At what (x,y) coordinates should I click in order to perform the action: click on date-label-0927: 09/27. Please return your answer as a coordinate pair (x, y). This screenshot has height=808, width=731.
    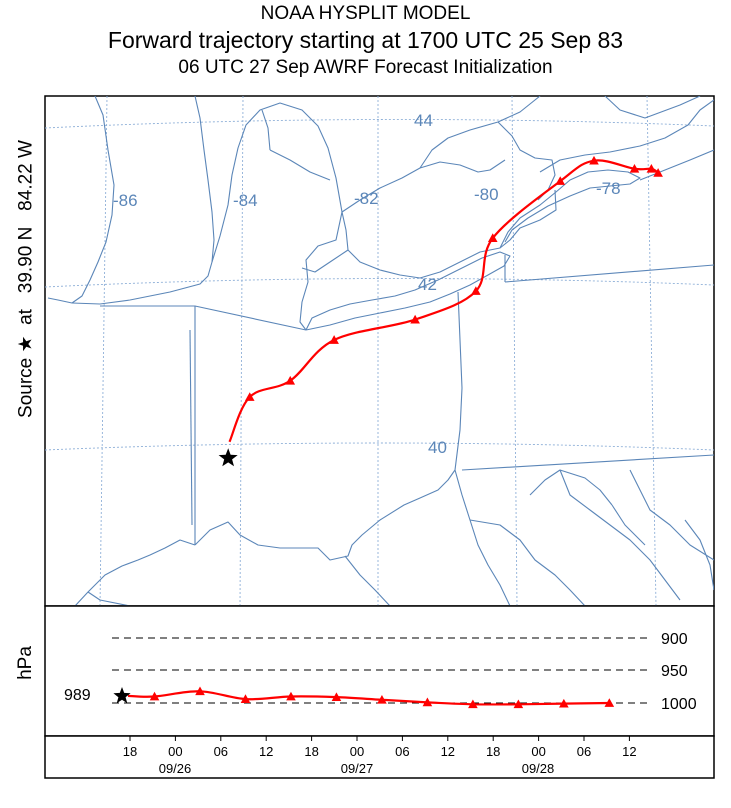
    Looking at the image, I should click on (357, 768).